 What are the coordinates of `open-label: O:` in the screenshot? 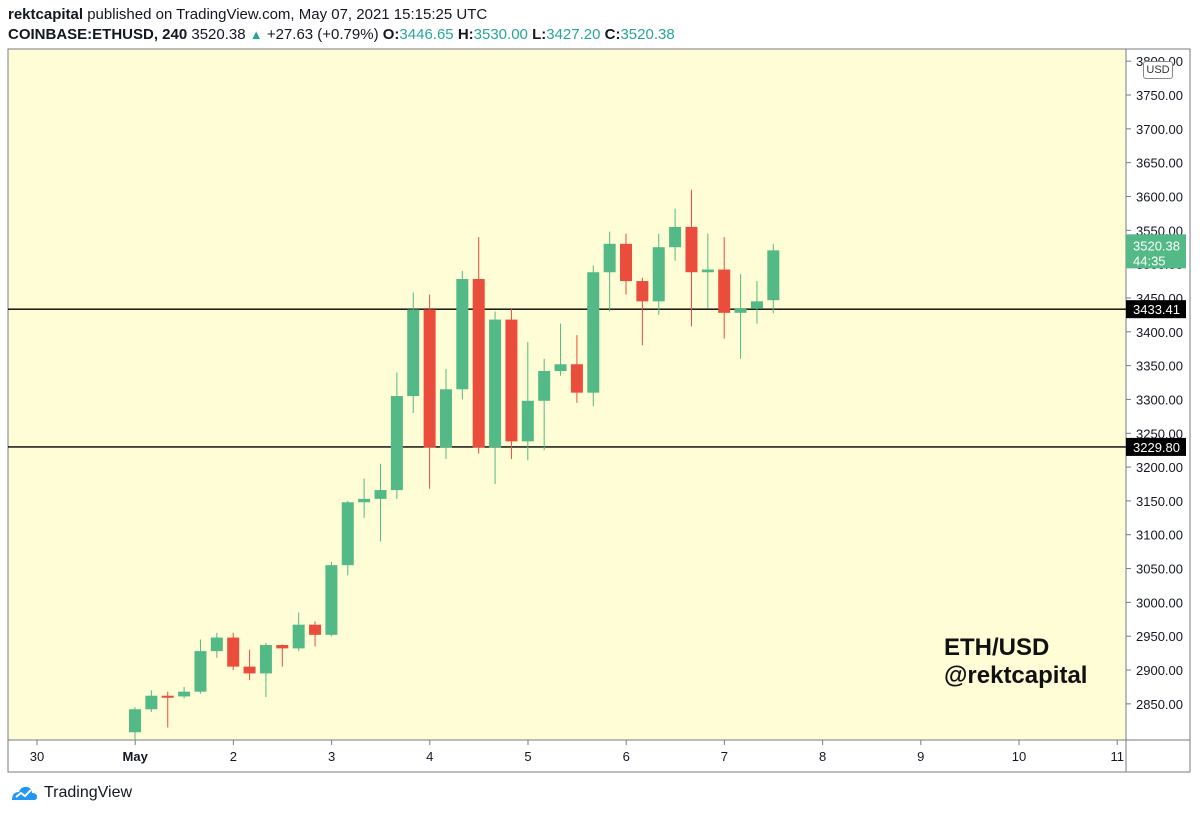 It's located at (391, 34).